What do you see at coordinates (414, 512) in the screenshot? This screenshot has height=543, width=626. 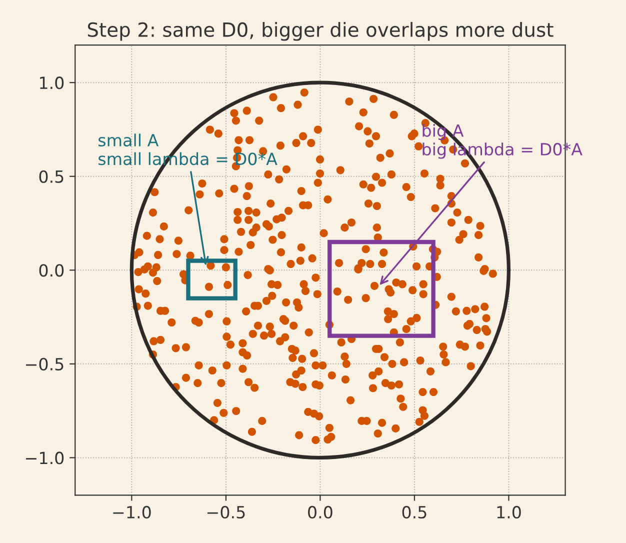 I see `x-tick-label: 0.5` at bounding box center [414, 512].